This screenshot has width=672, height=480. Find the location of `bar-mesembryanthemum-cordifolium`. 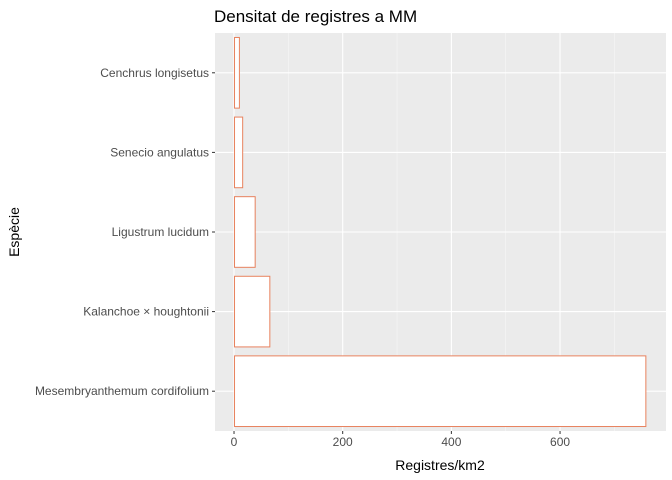

bar-mesembryanthemum-cordifolium is located at coordinates (440, 391).